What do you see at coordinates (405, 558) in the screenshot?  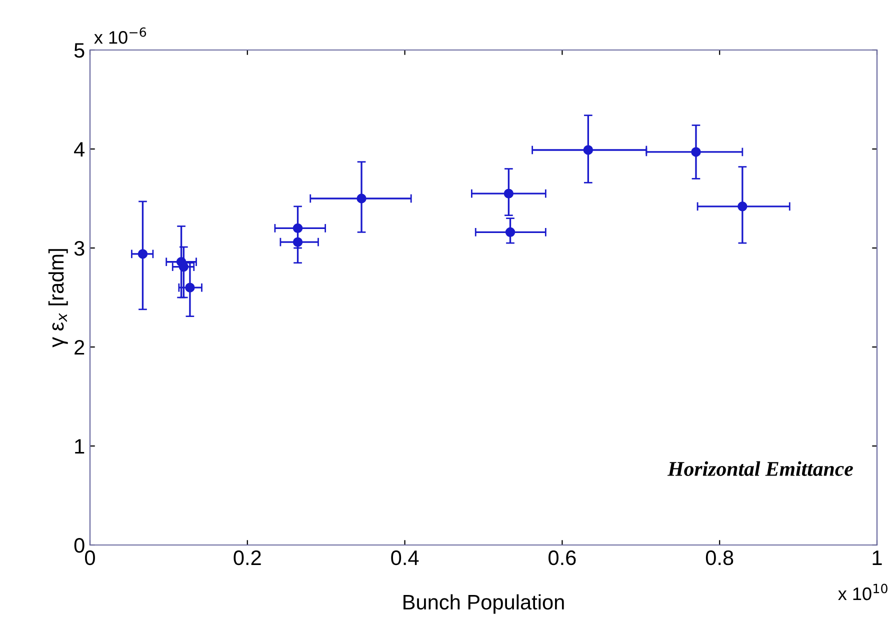 I see `x-tick-label: 0.4` at bounding box center [405, 558].